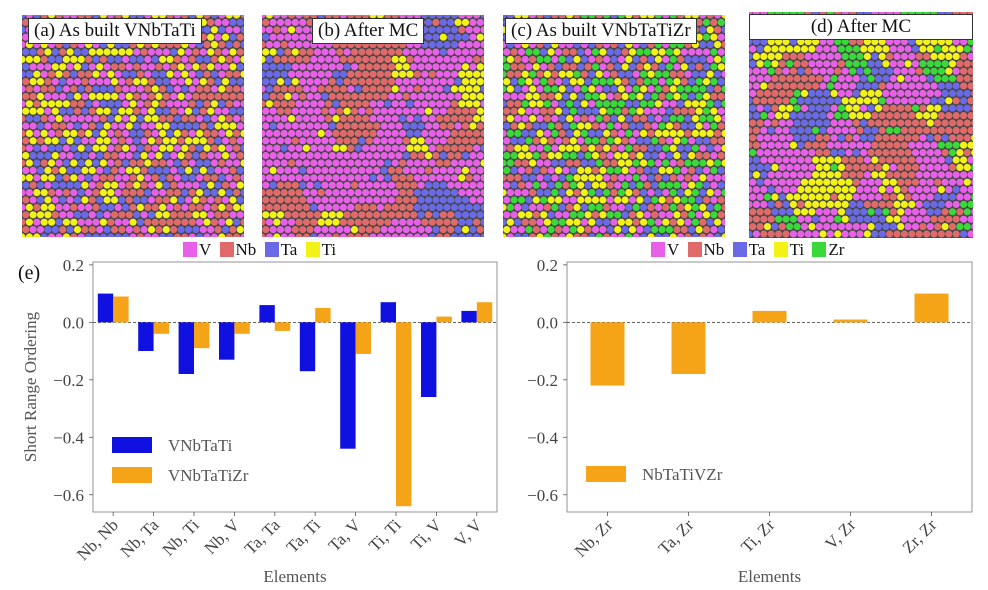 This screenshot has height=590, width=988. What do you see at coordinates (261, 250) in the screenshot?
I see `element-legend-1: V Nb Ta Ti` at bounding box center [261, 250].